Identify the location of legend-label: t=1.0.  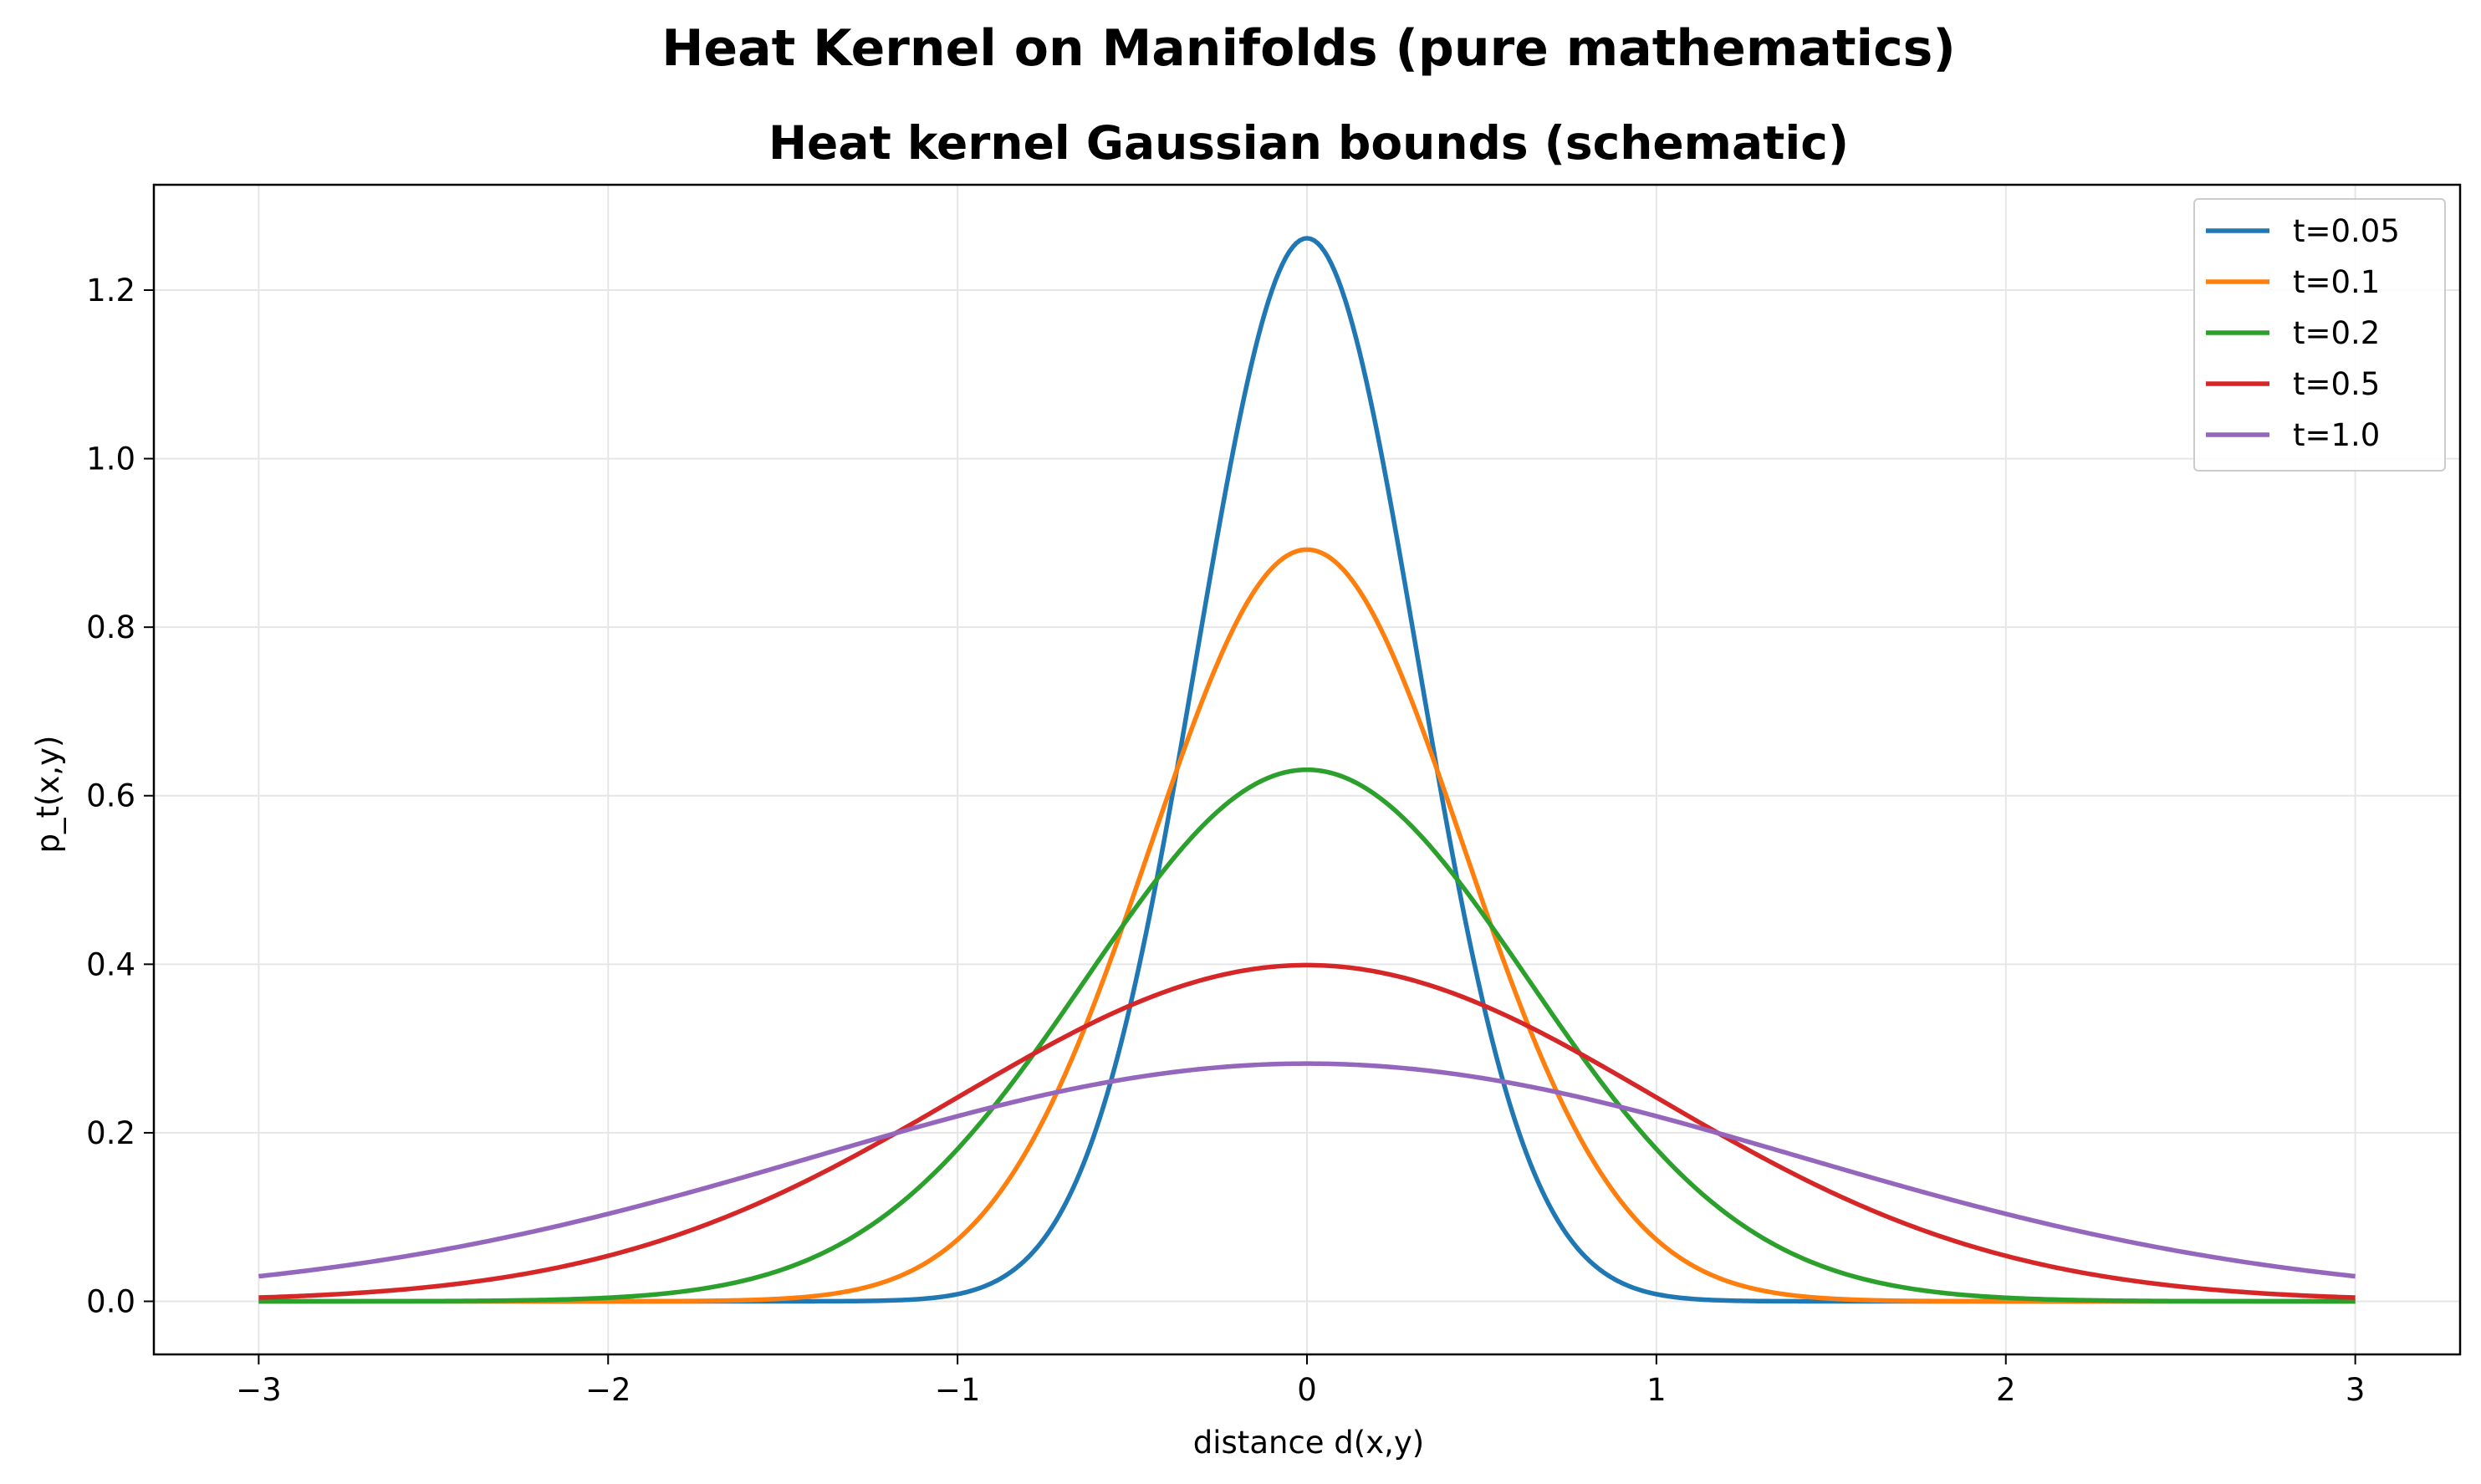
(2336, 435).